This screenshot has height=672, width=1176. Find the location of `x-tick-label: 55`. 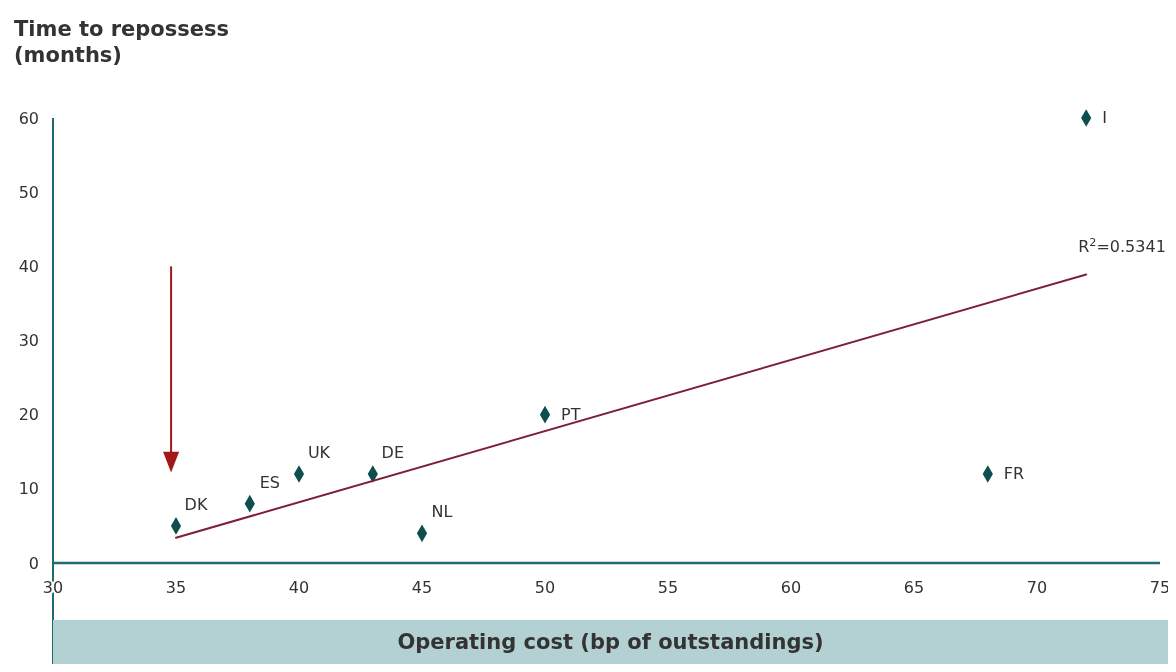

x-tick-label: 55 is located at coordinates (668, 587).